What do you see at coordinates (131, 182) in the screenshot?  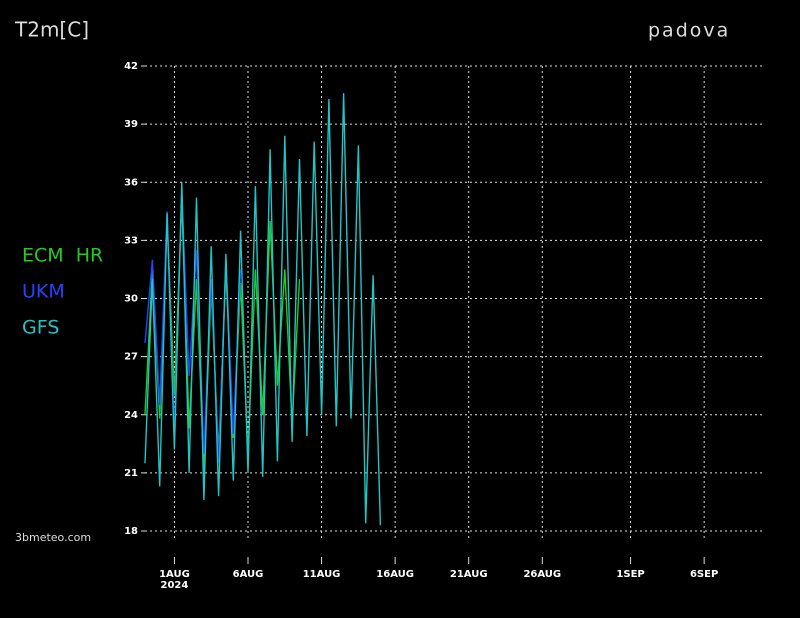 I see `y-tick-label: 36` at bounding box center [131, 182].